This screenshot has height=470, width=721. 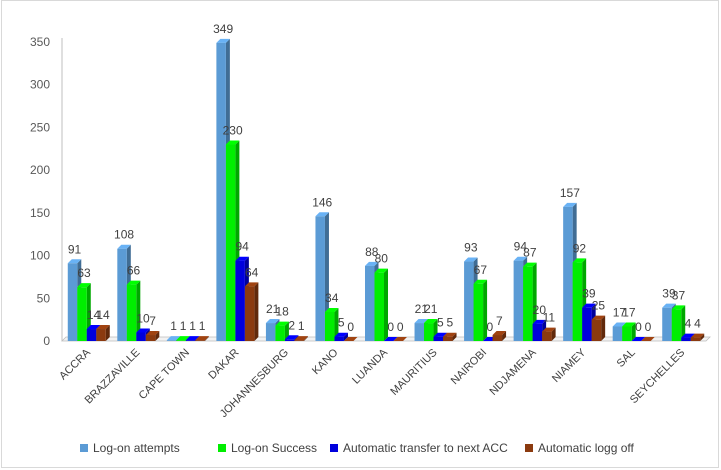 What do you see at coordinates (40, 42) in the screenshot?
I see `y-tick-label: 350` at bounding box center [40, 42].